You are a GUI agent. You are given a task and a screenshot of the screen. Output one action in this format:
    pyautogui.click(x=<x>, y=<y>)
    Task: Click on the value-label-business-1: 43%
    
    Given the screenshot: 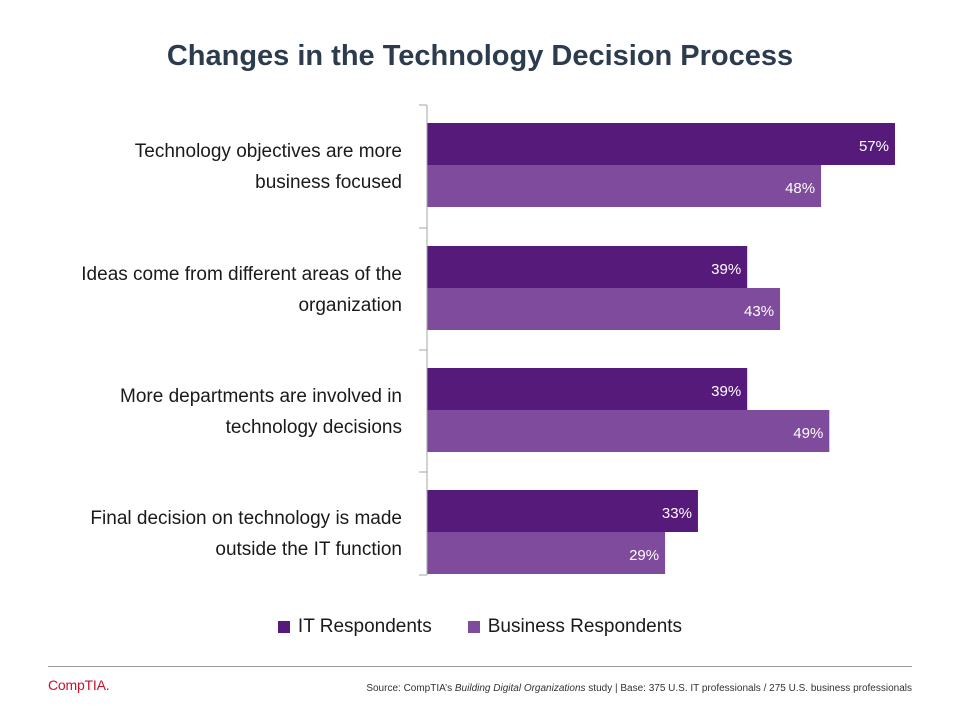 What is the action you would take?
    pyautogui.click(x=759, y=311)
    